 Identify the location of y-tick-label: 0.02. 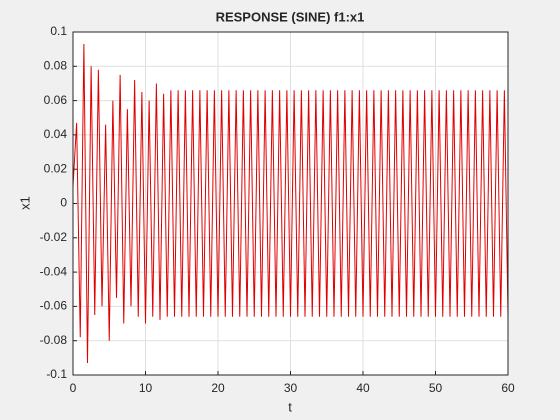
(56, 168).